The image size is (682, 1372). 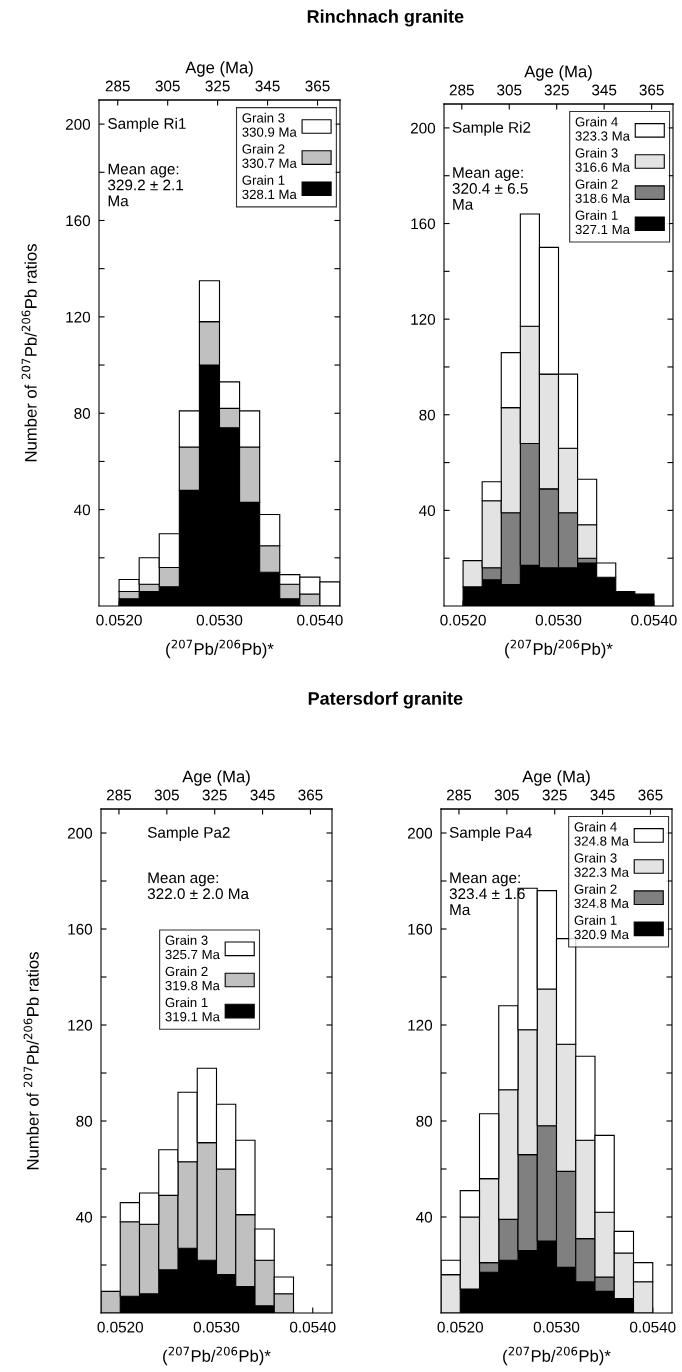 I want to click on legend-label: Grain 3 322.3 Ma, so click(x=601, y=864).